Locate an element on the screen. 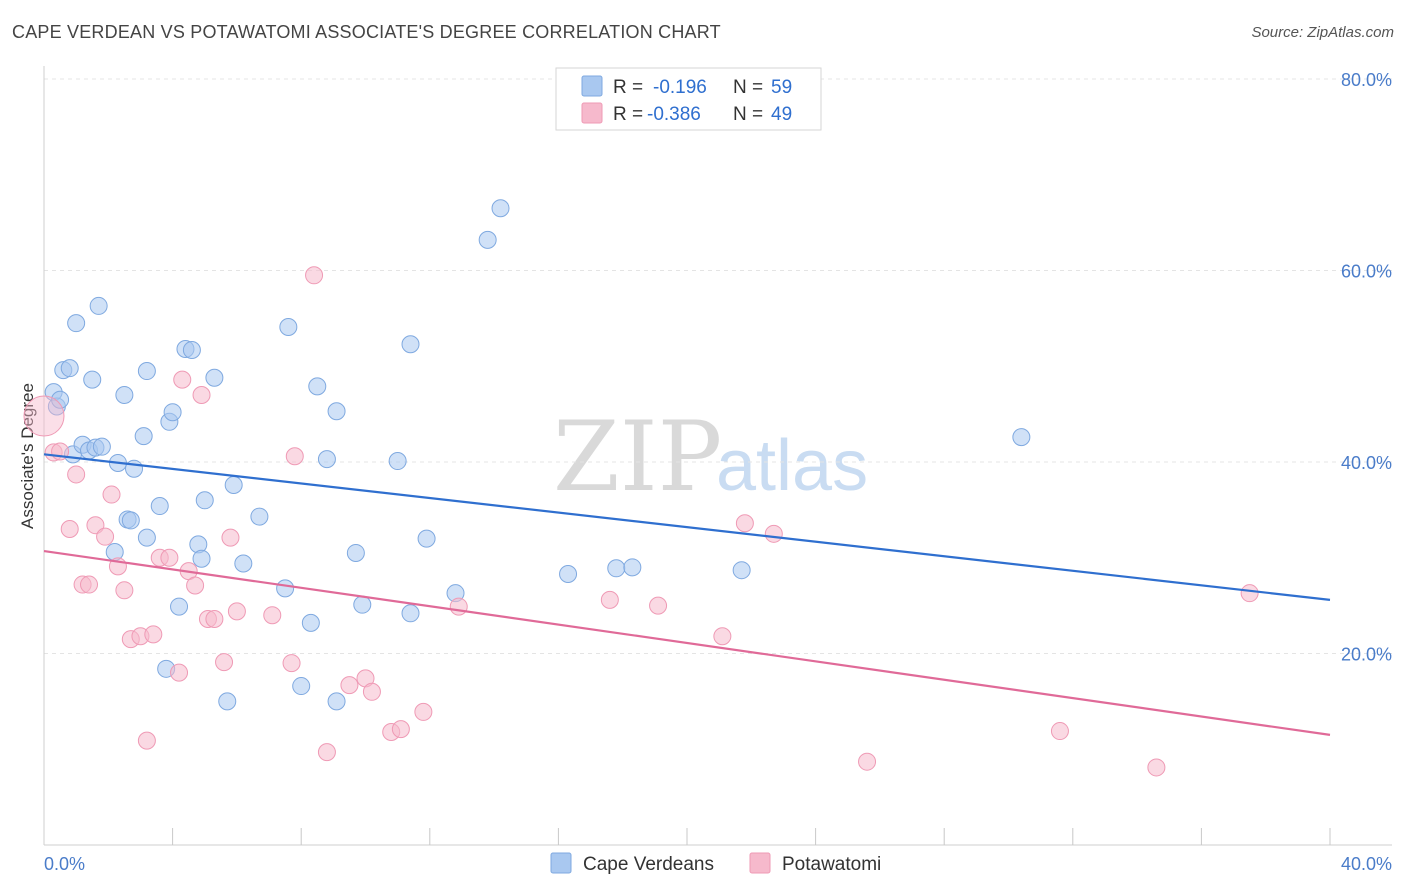 The width and height of the screenshot is (1406, 892). y-axis-title: Associate's Degree is located at coordinates (27, 456).